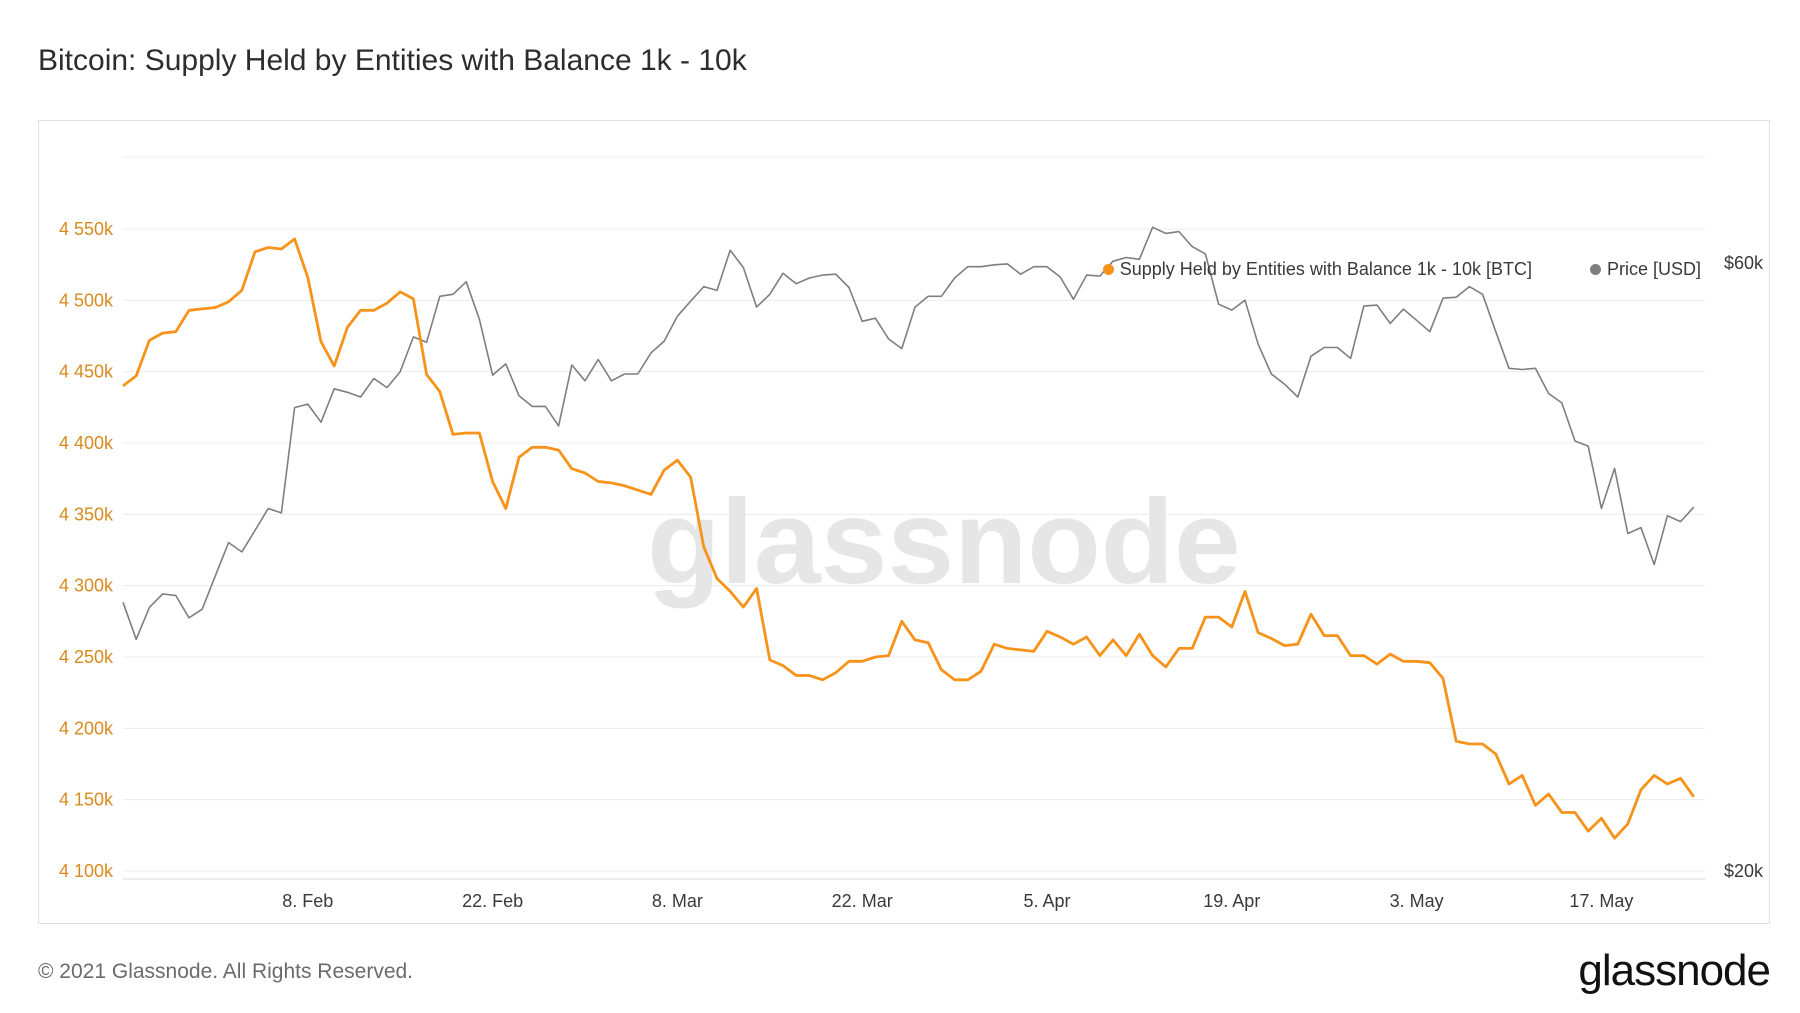 The height and width of the screenshot is (1013, 1800). I want to click on y-left-tick-label: 4 450k, so click(86, 372).